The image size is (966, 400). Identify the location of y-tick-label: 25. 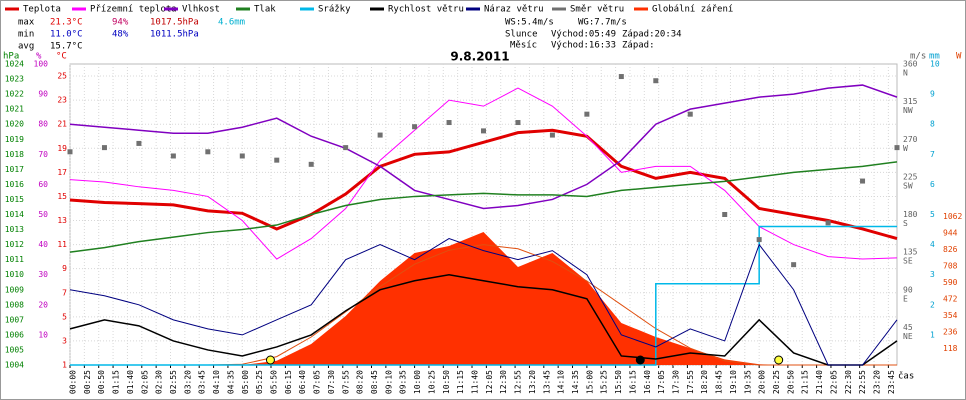
(62, 76).